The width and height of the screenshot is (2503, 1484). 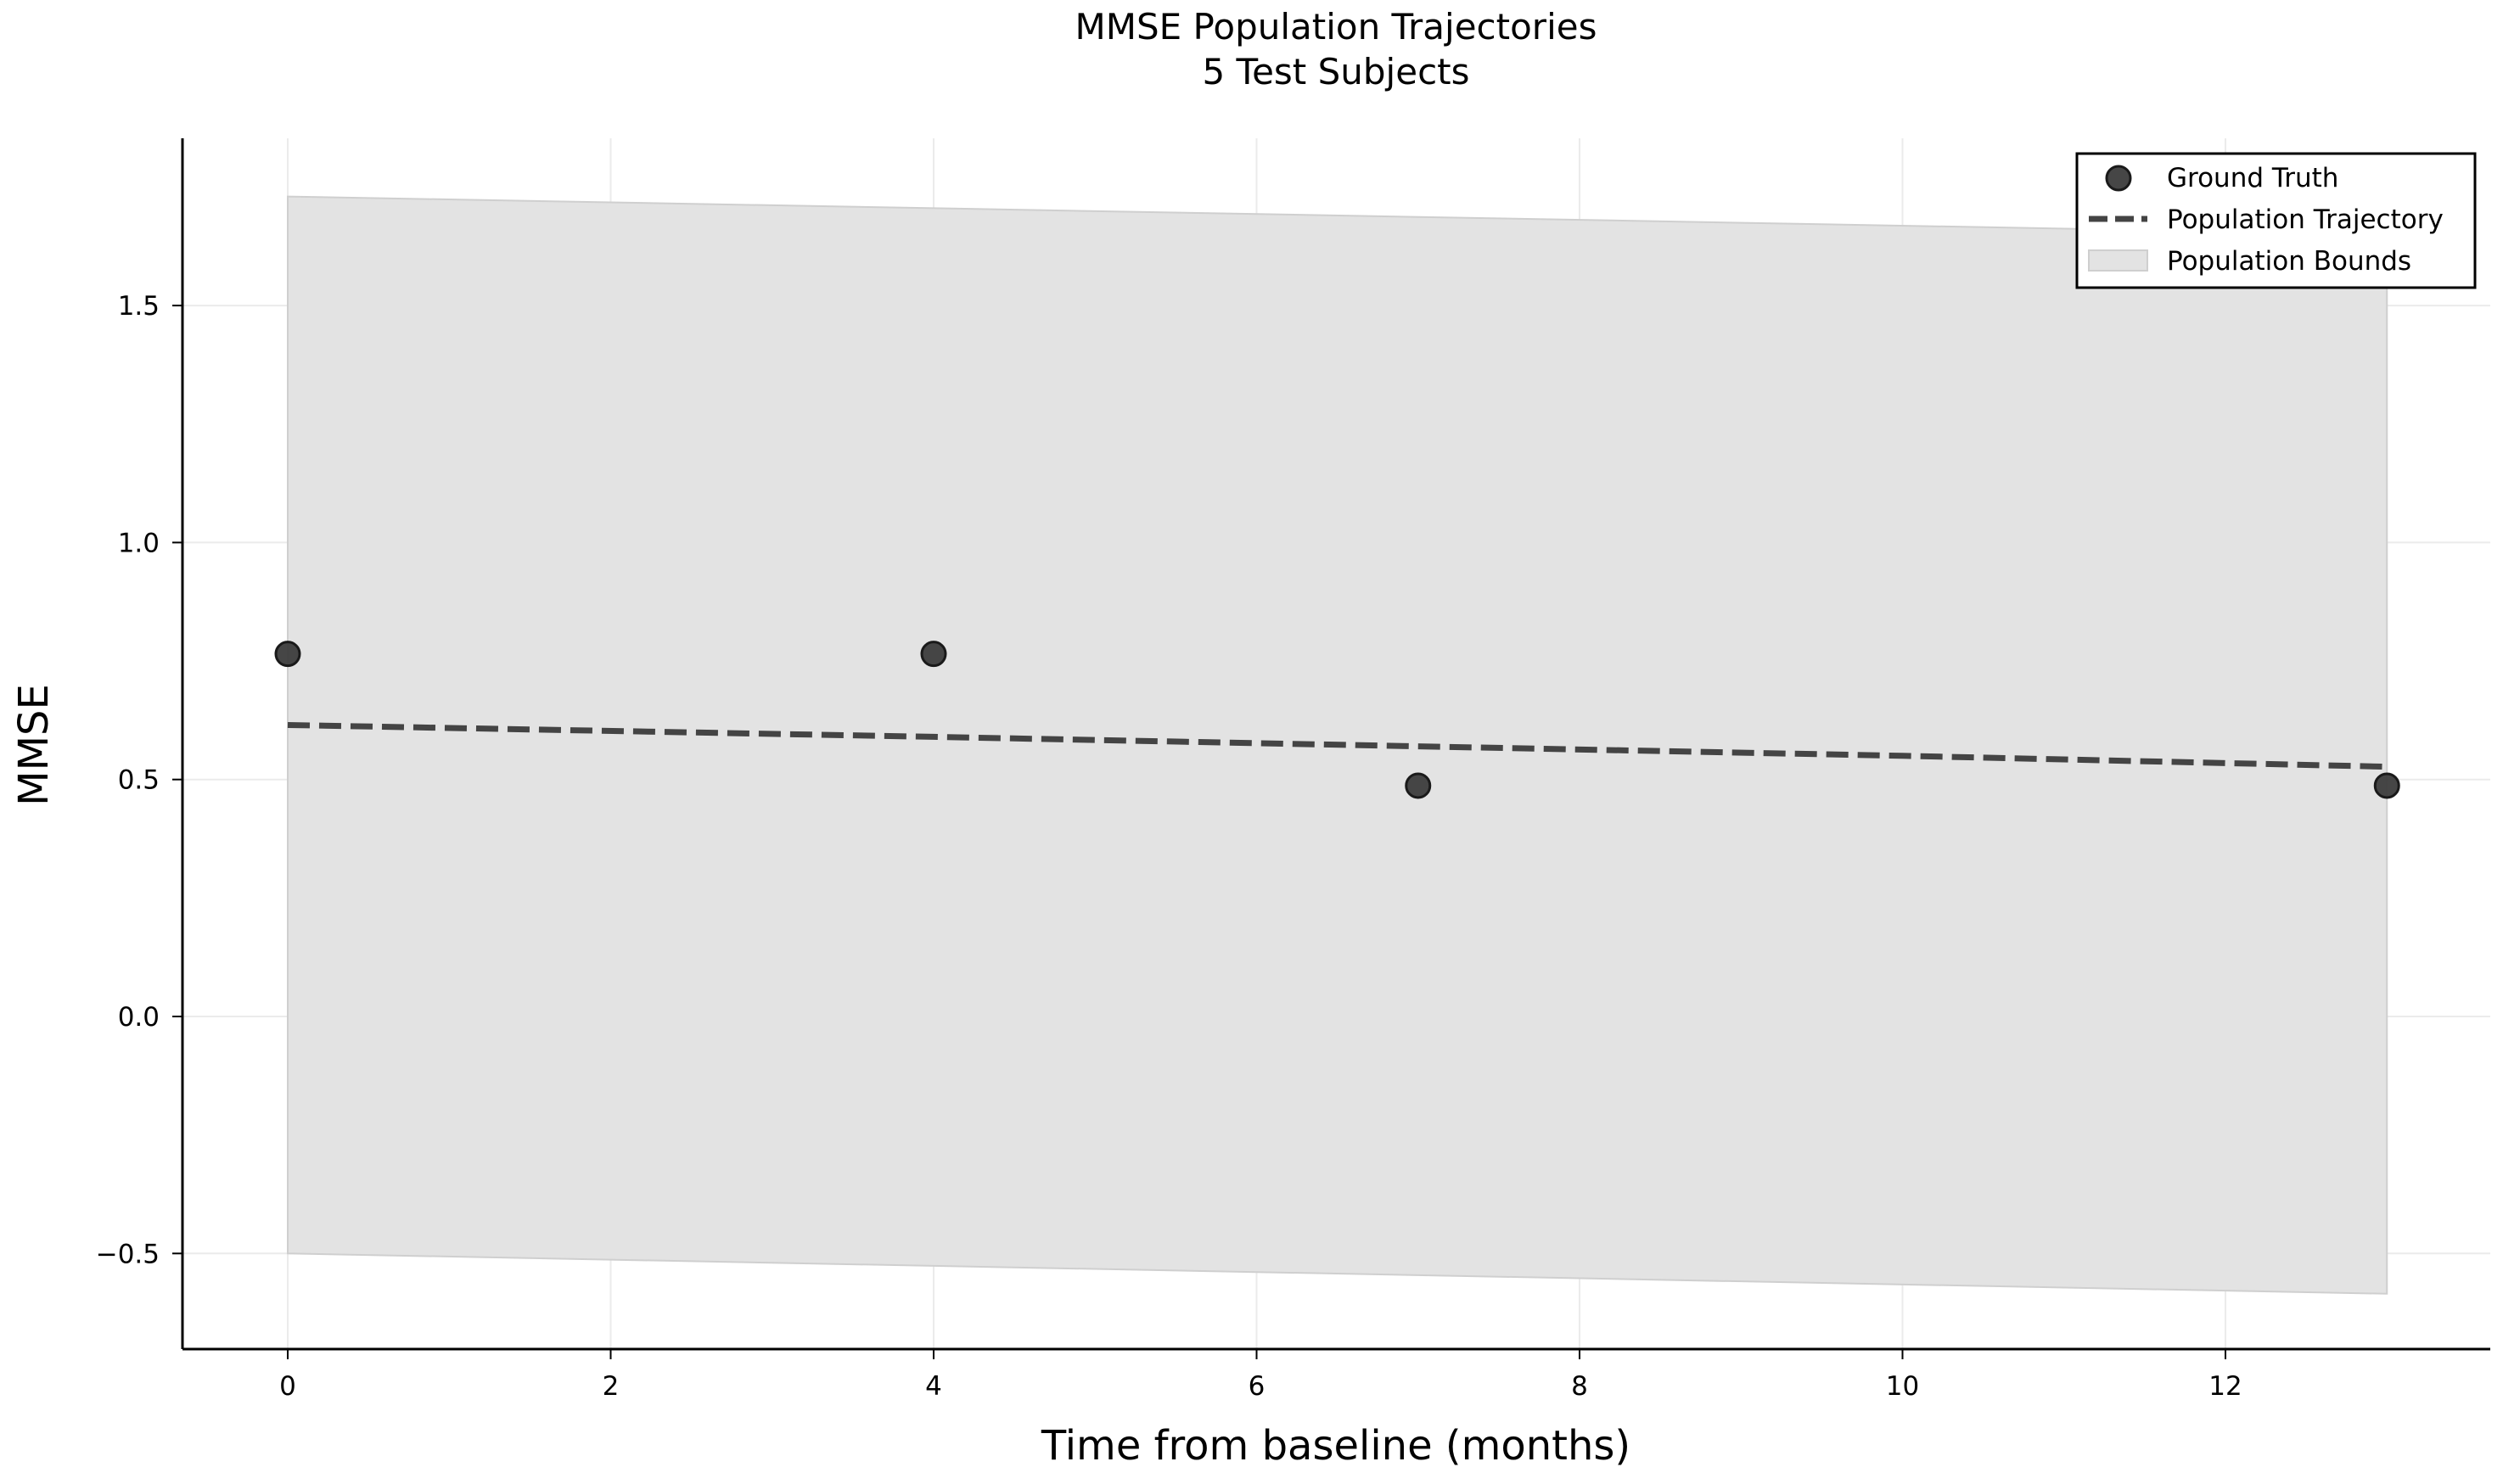 I want to click on x-tick-label: 8, so click(x=1579, y=1386).